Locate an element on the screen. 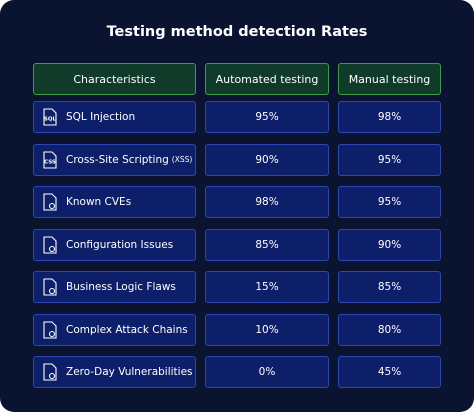  manual-cell: 98% is located at coordinates (389, 117).